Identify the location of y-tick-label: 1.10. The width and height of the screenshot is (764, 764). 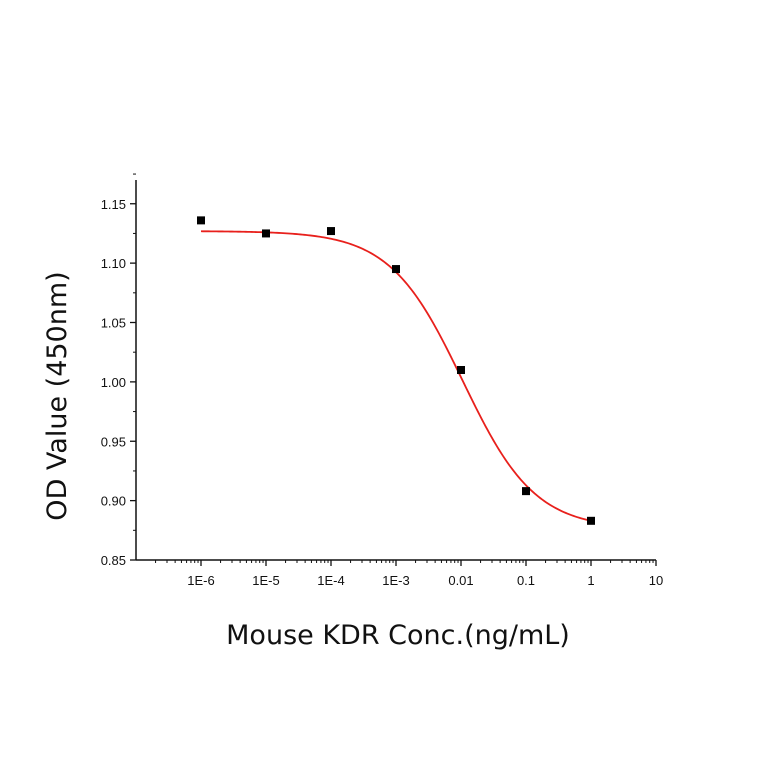
(113, 263).